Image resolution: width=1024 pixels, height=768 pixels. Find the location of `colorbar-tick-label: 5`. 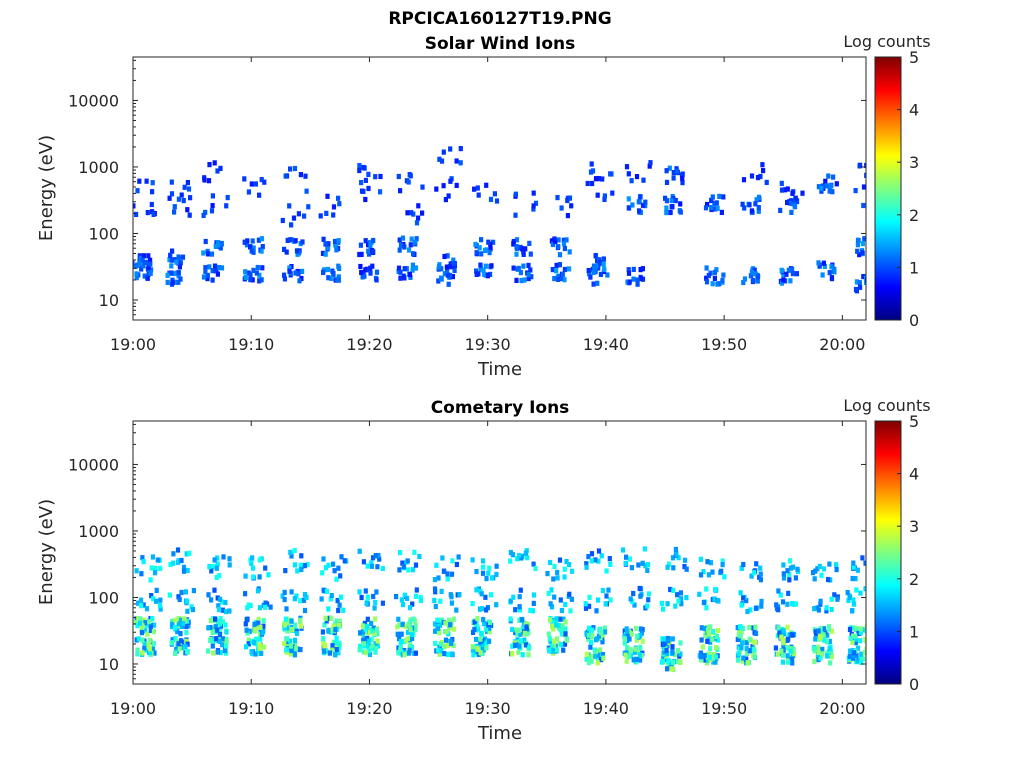

colorbar-tick-label: 5 is located at coordinates (914, 421).